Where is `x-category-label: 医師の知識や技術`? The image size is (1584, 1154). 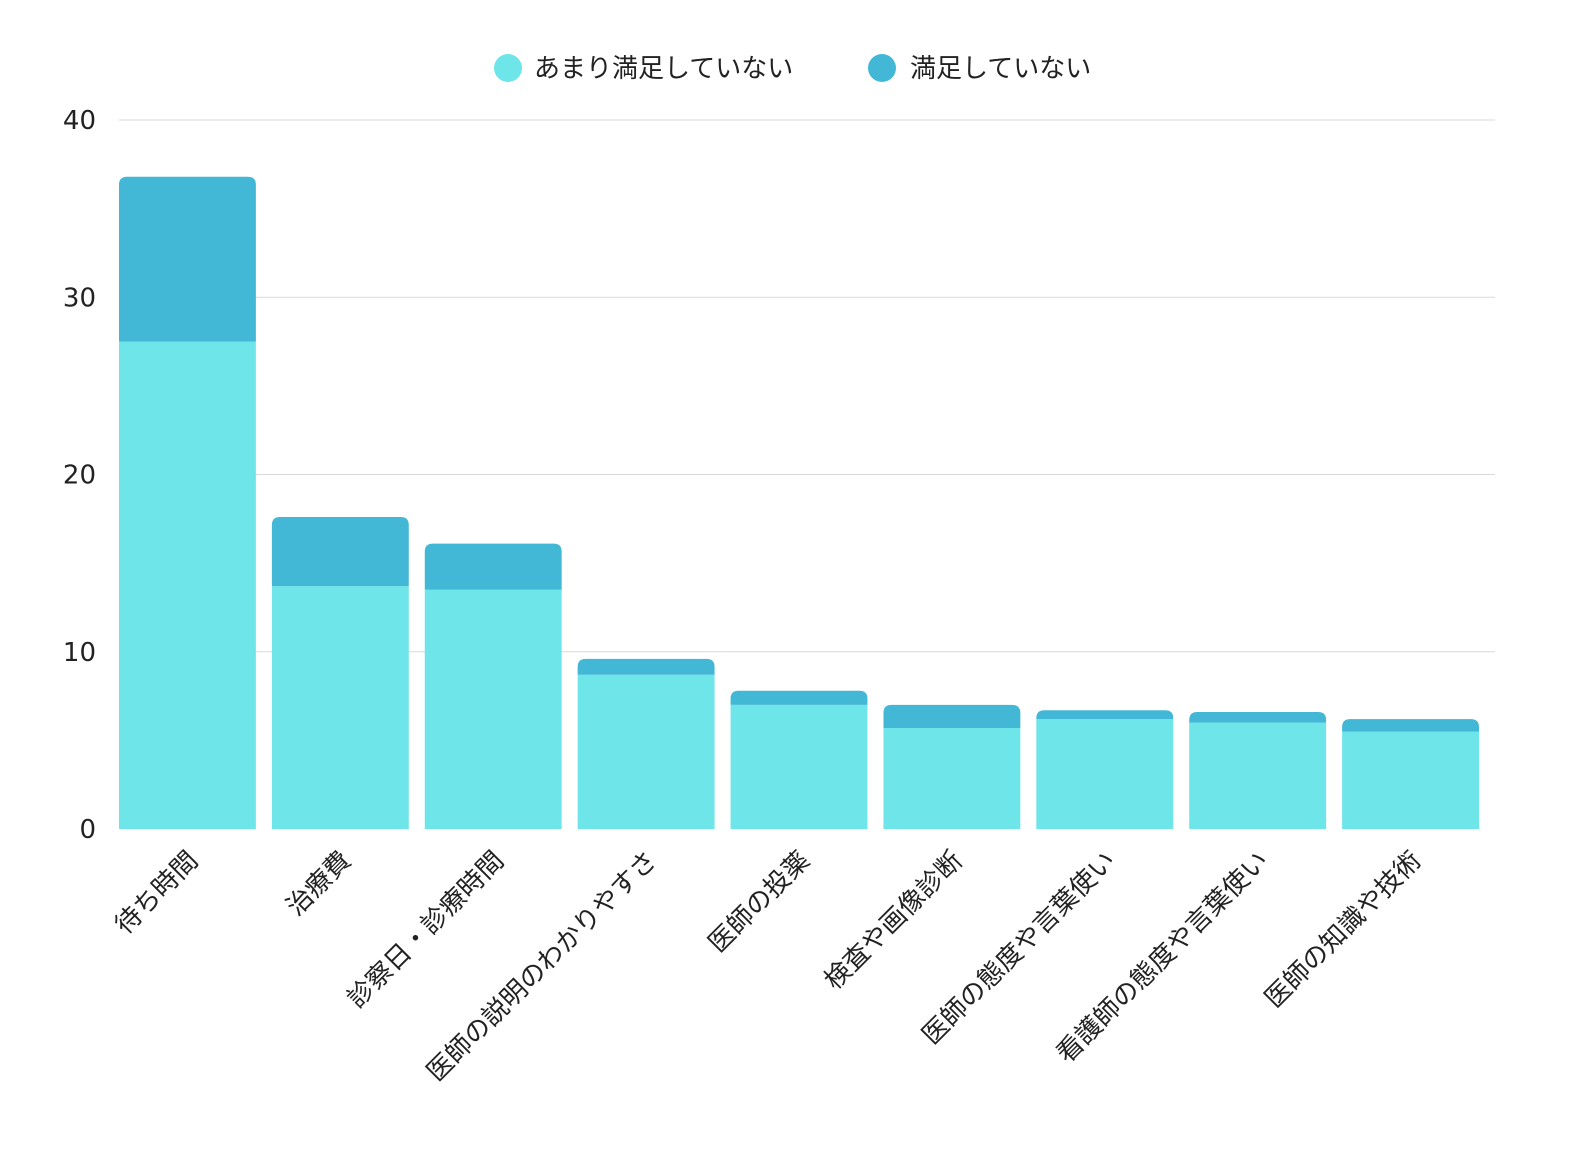
x-category-label: 医師の知識や技術 is located at coordinates (1343, 930).